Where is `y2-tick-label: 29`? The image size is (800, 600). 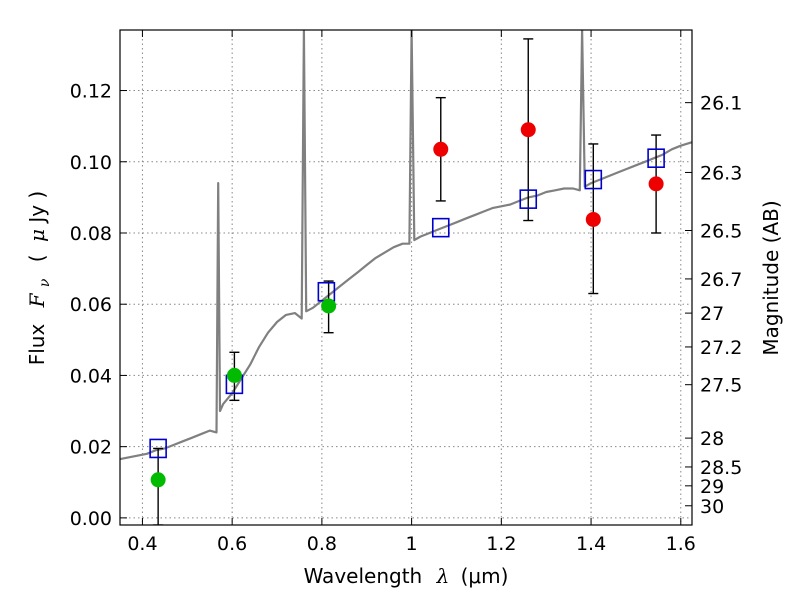 y2-tick-label: 29 is located at coordinates (712, 487).